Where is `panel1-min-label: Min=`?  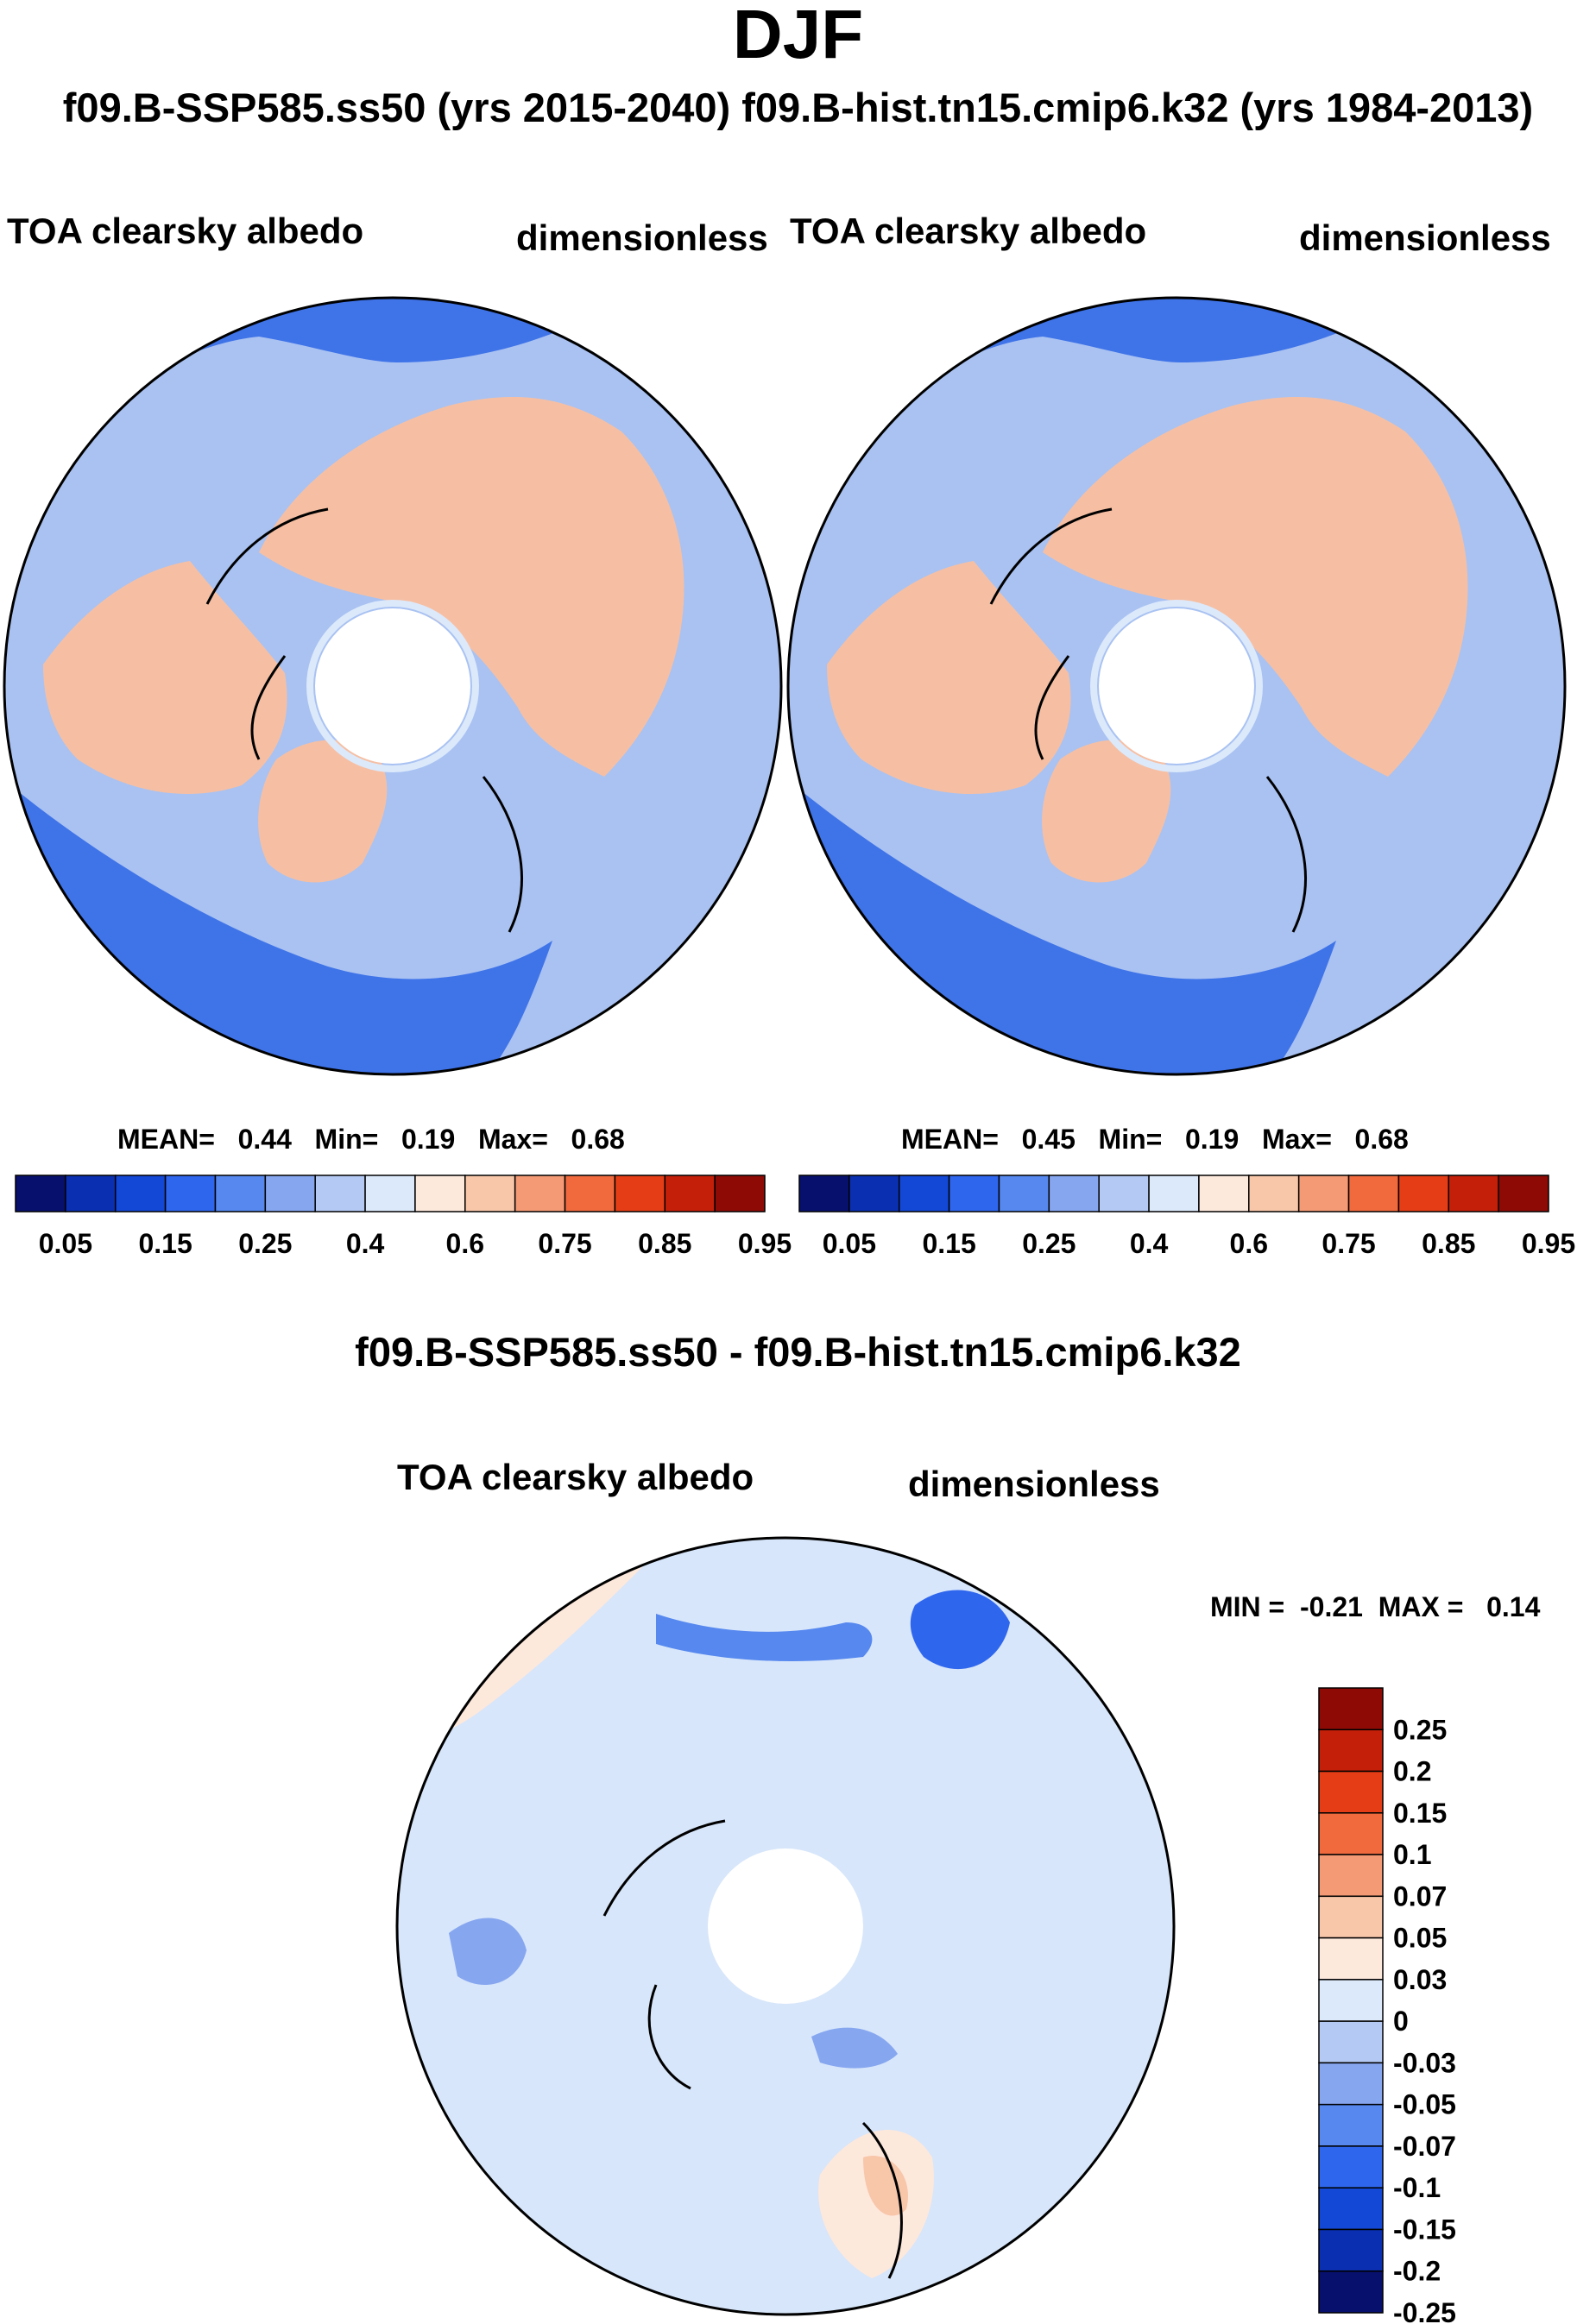
panel1-min-label: Min= is located at coordinates (346, 1139).